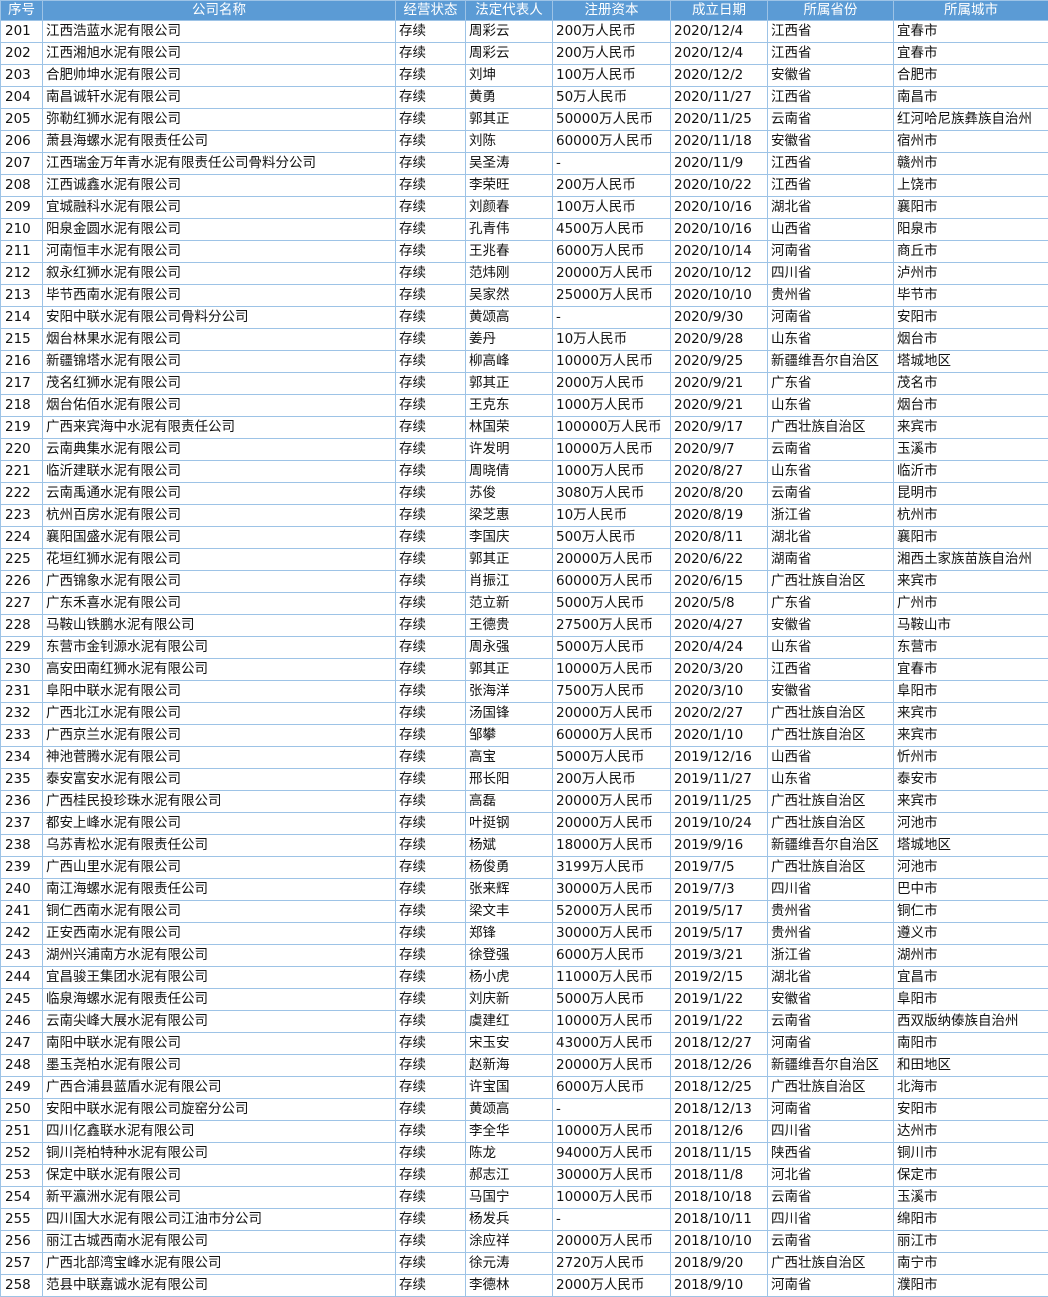 The width and height of the screenshot is (1048, 1297). I want to click on cell-seq: 238, so click(21, 845).